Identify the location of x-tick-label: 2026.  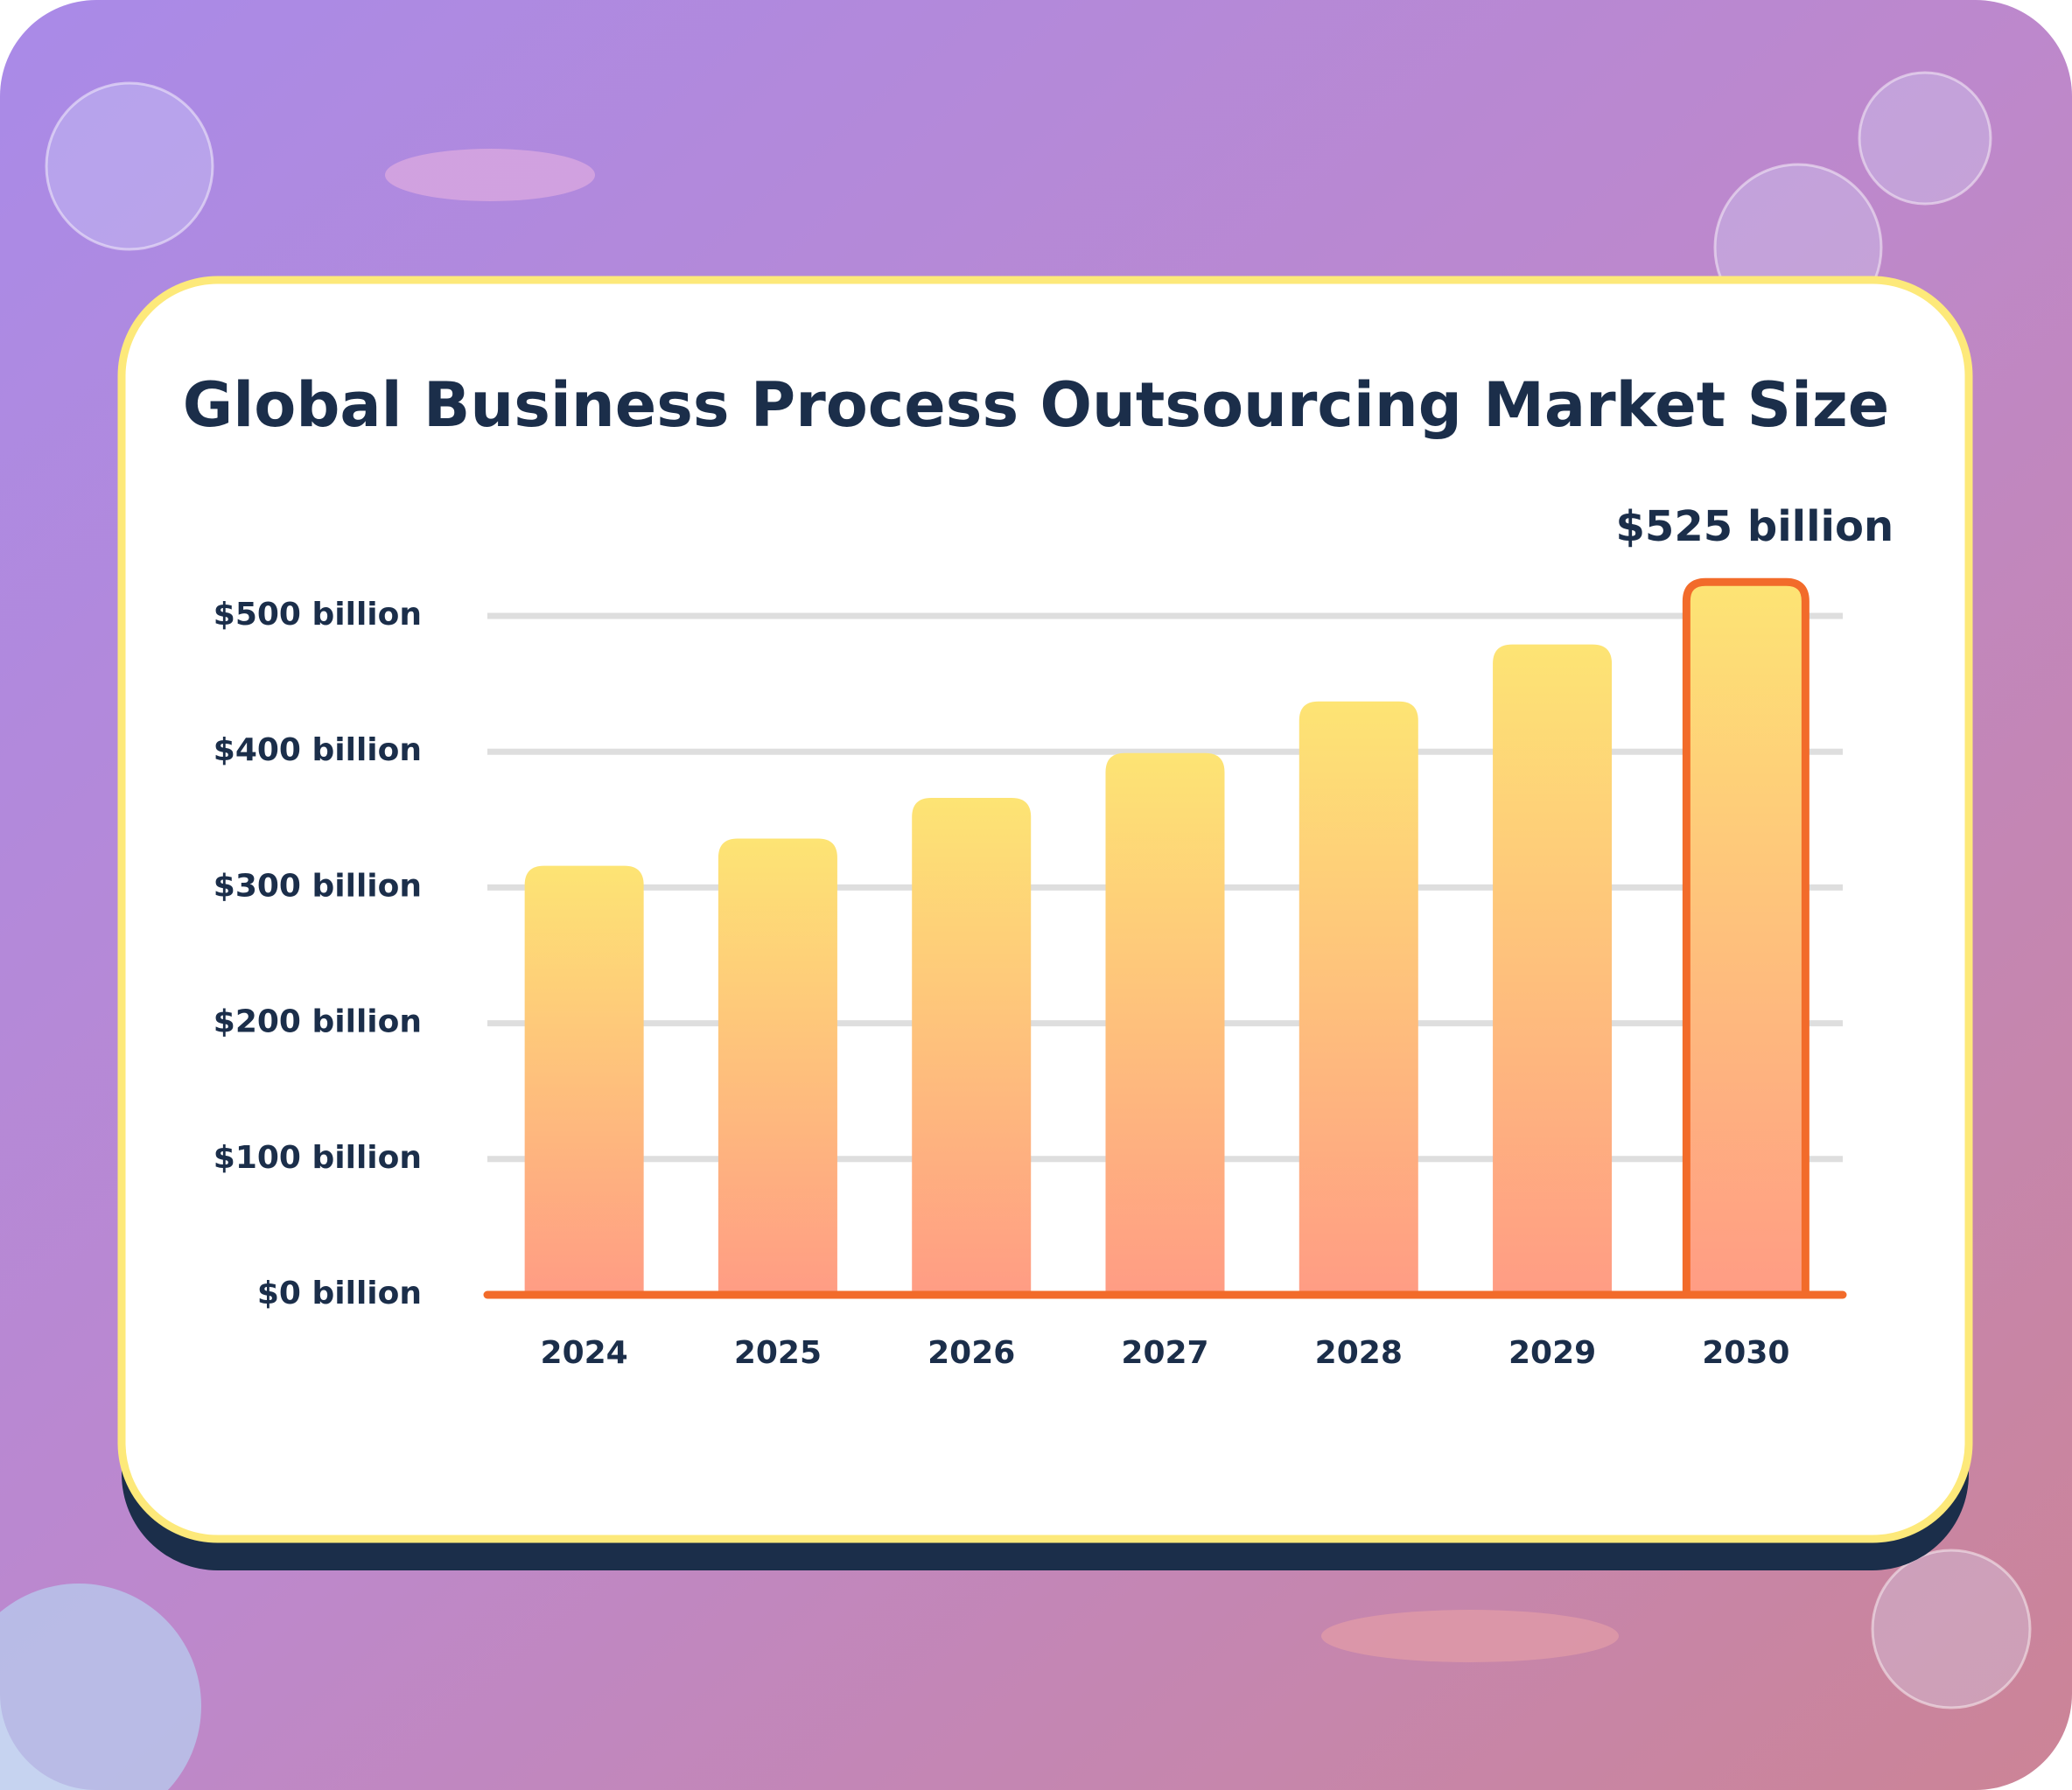
(971, 1353).